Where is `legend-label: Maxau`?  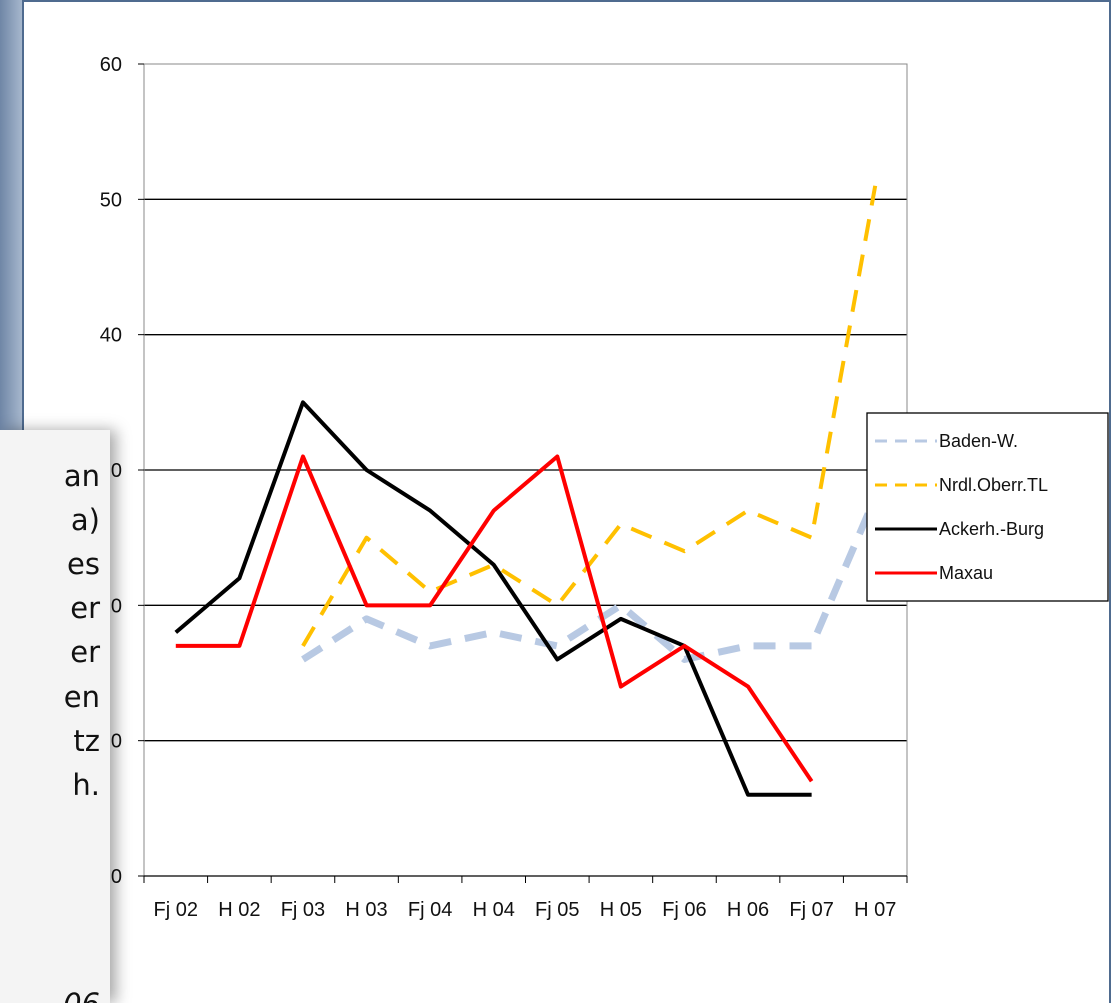
legend-label: Maxau is located at coordinates (966, 573).